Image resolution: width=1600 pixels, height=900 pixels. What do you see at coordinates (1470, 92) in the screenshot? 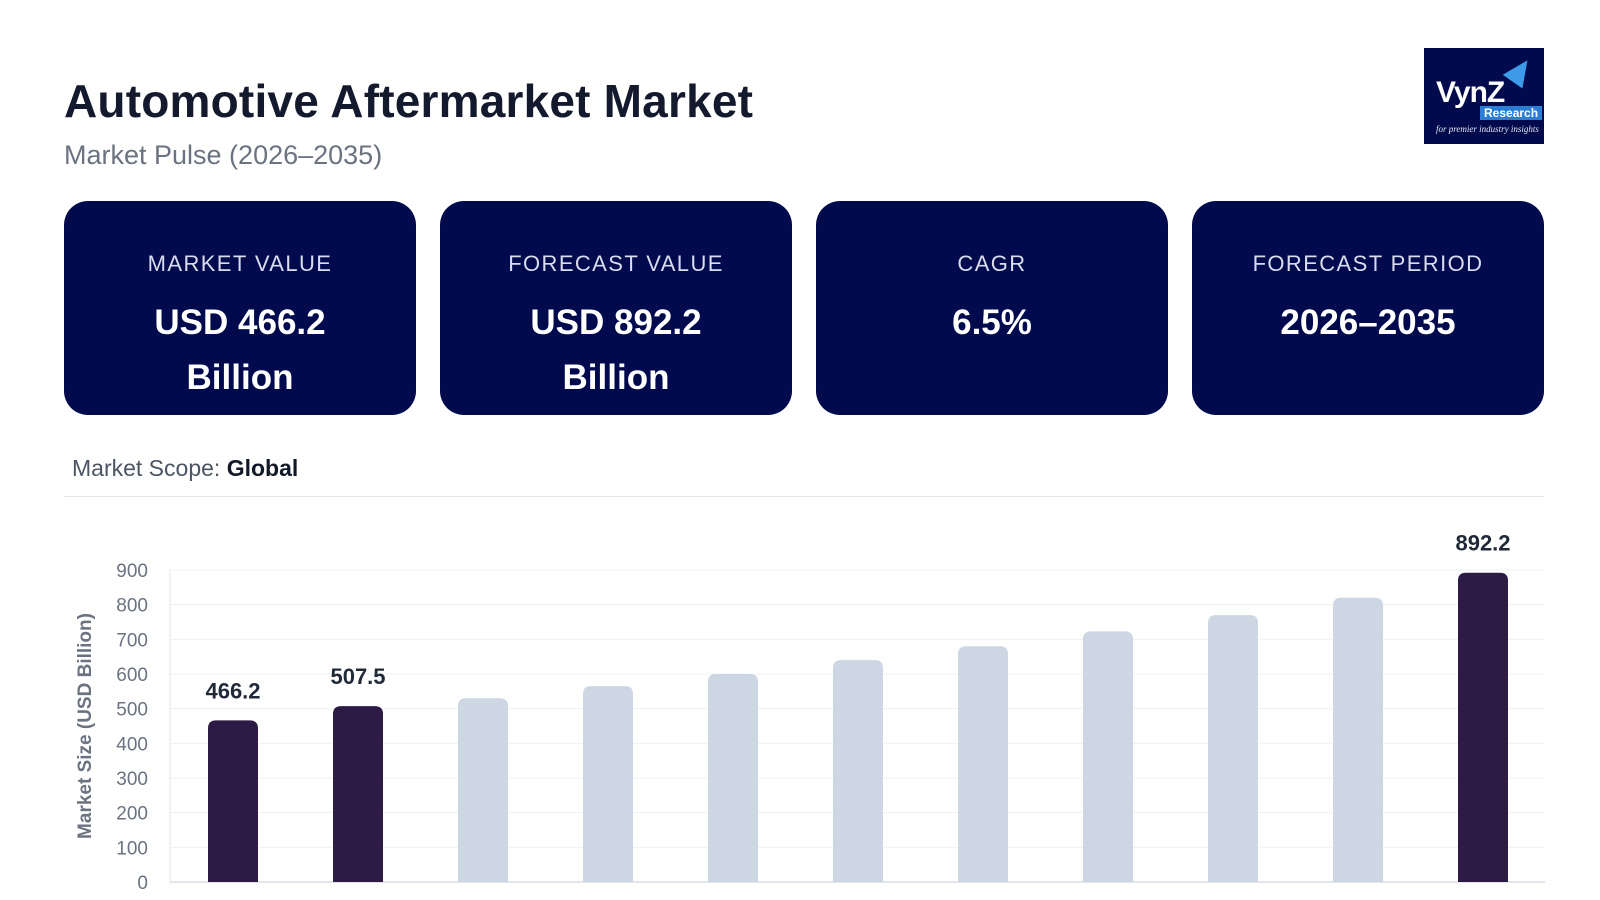
I see `logo-word: VynZ` at bounding box center [1470, 92].